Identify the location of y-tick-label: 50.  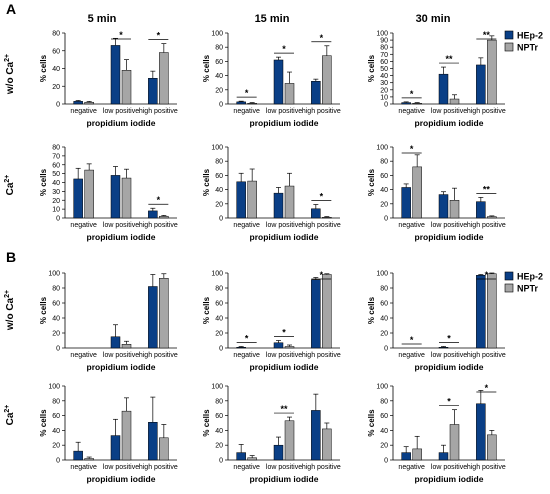
(56, 174).